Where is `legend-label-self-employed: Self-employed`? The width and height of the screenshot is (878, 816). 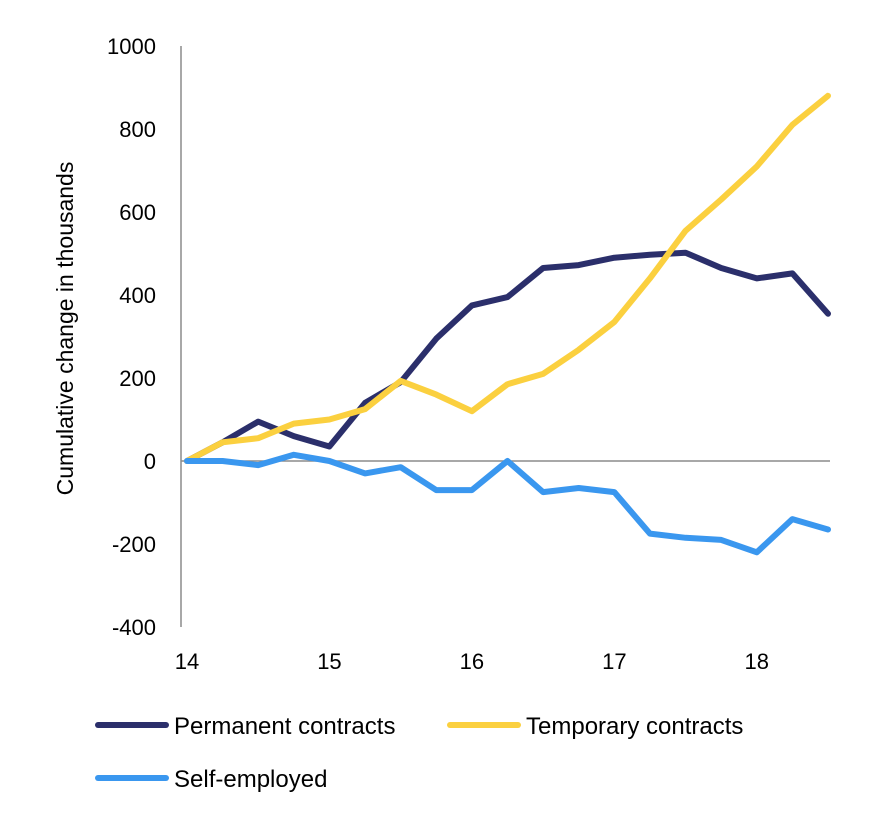
legend-label-self-employed: Self-employed is located at coordinates (250, 779).